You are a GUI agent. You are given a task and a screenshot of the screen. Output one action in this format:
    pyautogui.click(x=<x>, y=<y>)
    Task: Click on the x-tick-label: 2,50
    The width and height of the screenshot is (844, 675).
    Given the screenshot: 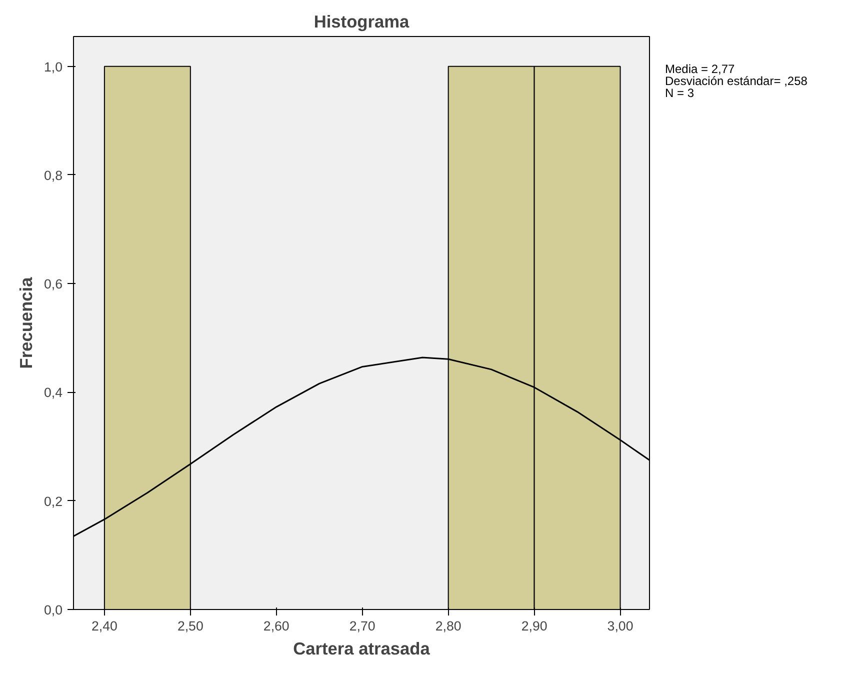 What is the action you would take?
    pyautogui.click(x=190, y=626)
    